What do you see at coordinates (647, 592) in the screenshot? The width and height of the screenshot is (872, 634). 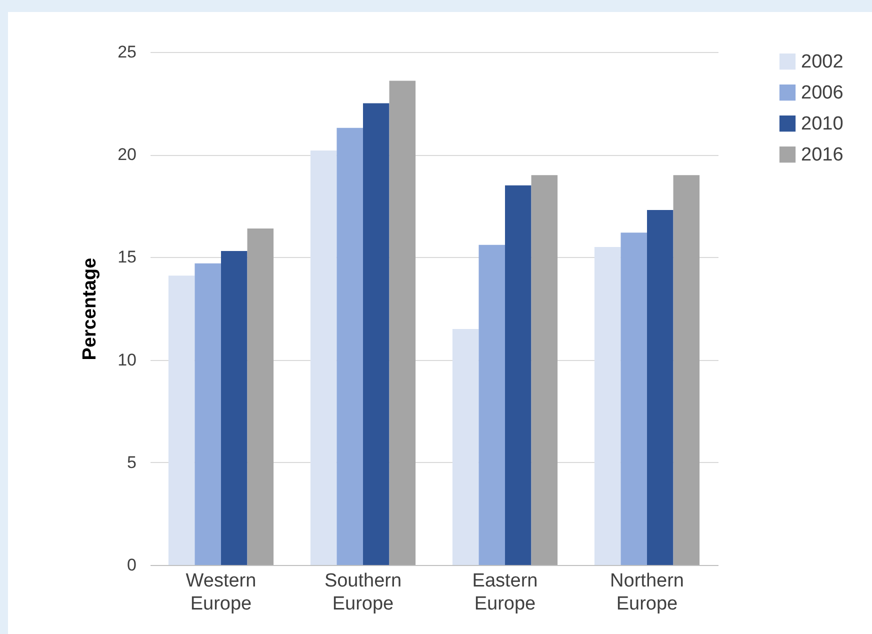 I see `x-tick-label: Northern Europe` at bounding box center [647, 592].